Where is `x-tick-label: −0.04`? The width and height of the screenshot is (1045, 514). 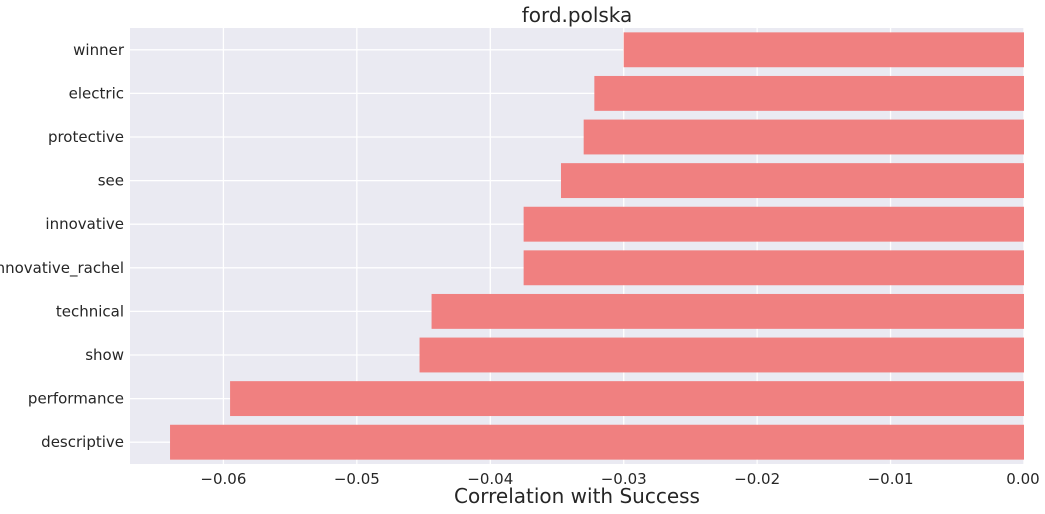 x-tick-label: −0.04 is located at coordinates (490, 479).